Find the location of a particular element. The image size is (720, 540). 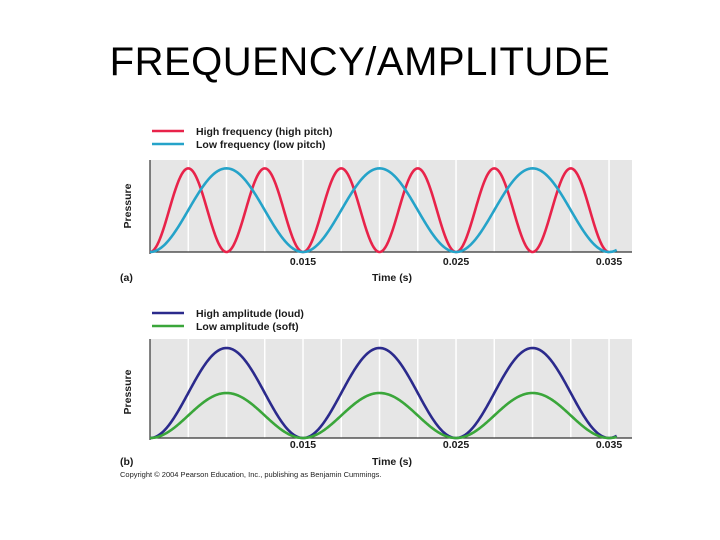

panel-label: (a) is located at coordinates (126, 278).